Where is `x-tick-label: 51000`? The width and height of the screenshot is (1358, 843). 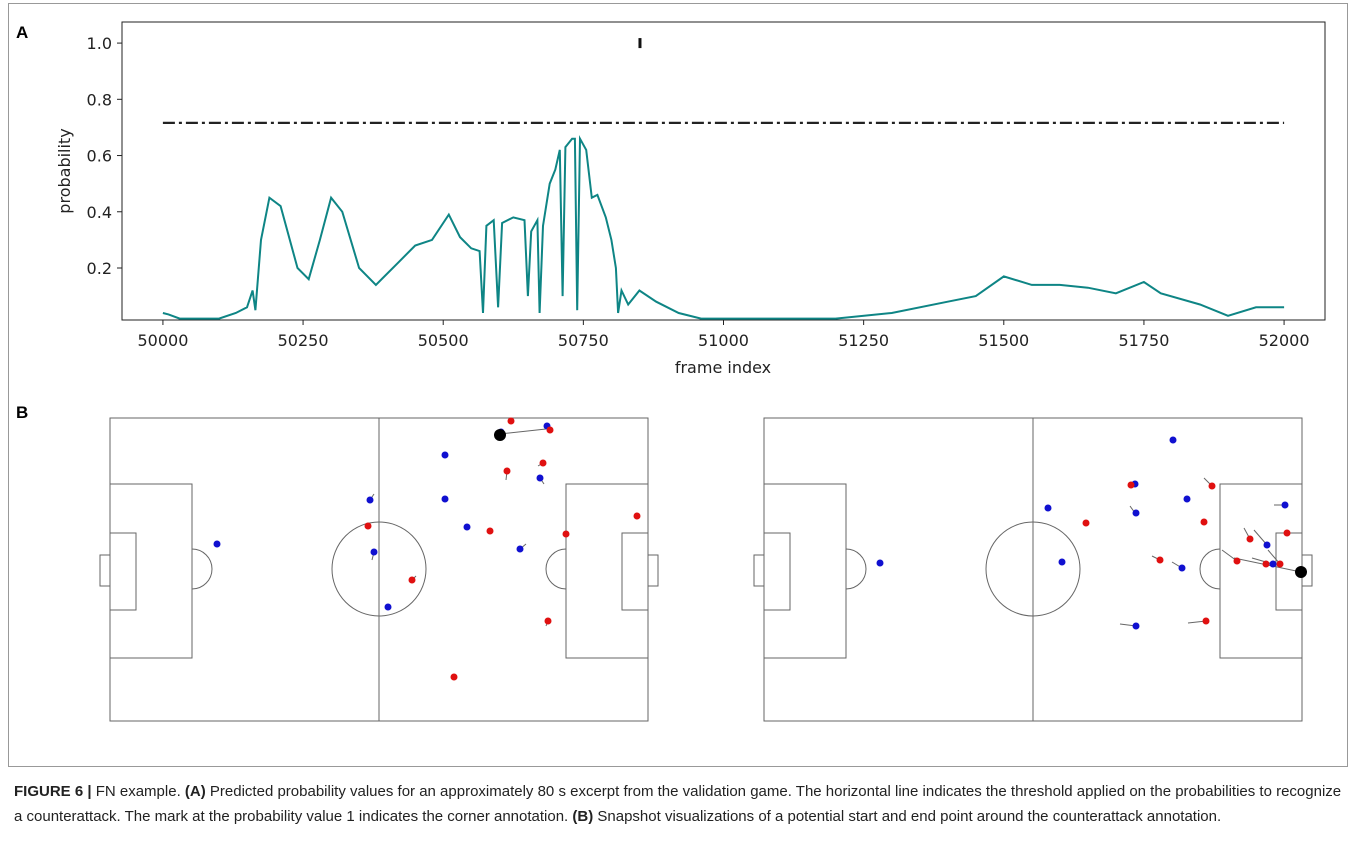
x-tick-label: 51000 is located at coordinates (723, 340).